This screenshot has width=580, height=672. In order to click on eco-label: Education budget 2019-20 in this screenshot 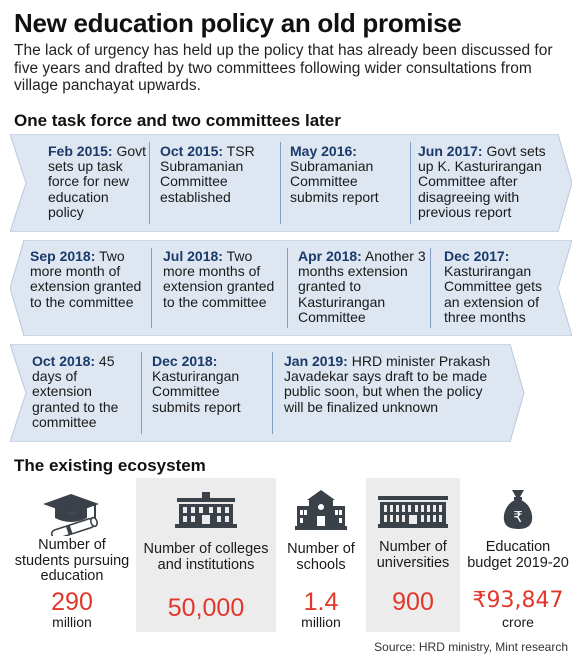, I will do `click(518, 555)`.